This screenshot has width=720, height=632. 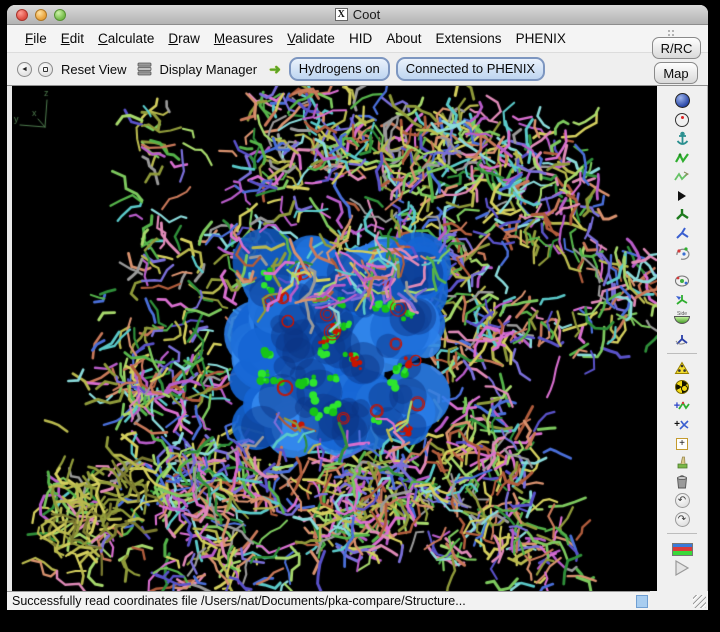 I want to click on stop-icon, so click(x=45, y=69).